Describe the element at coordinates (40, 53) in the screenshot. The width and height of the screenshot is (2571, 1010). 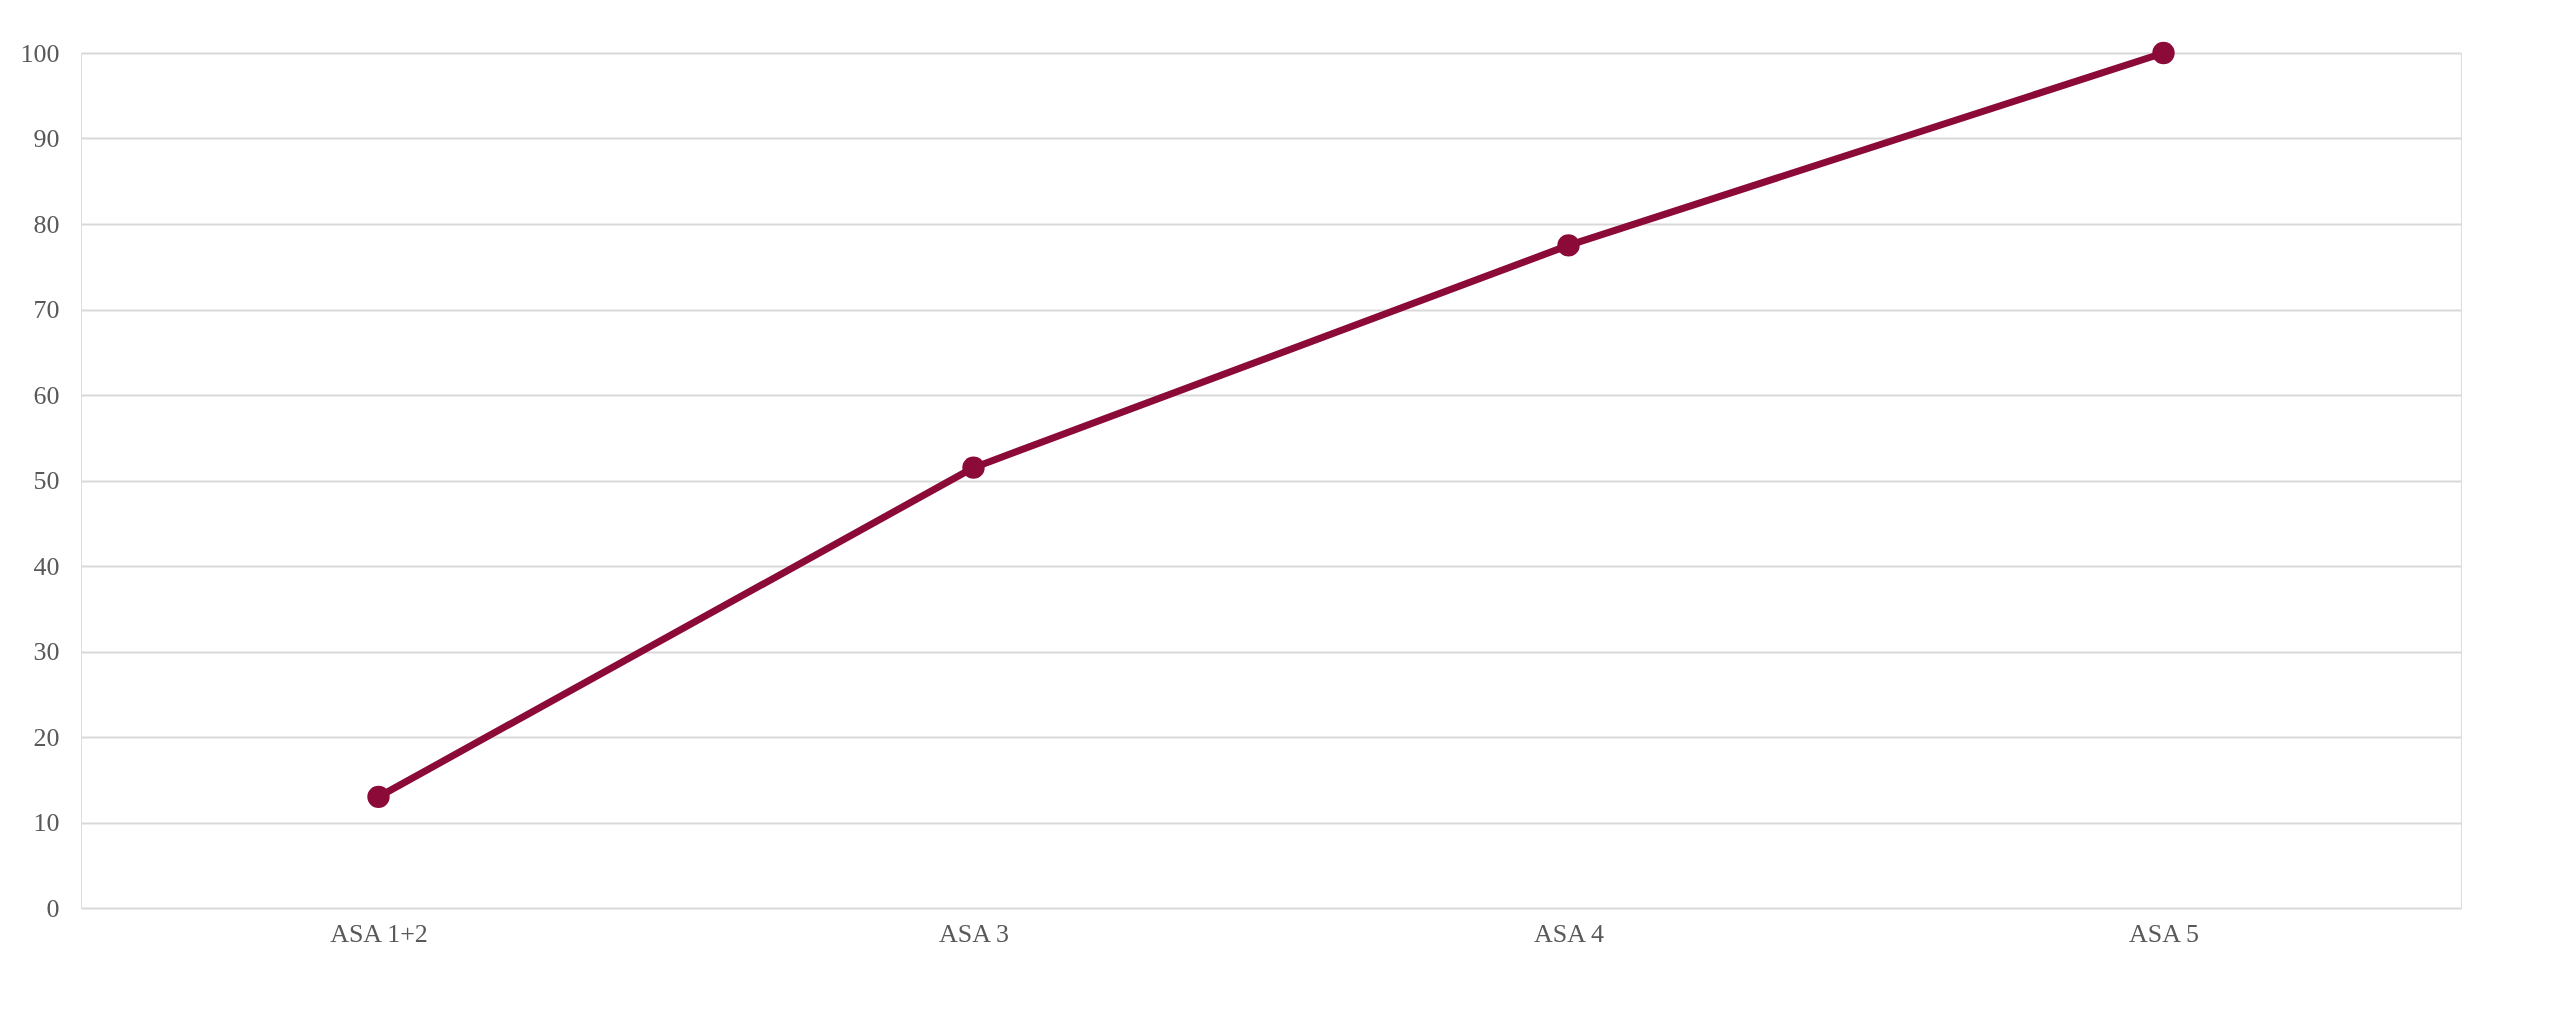
I see `y-tick-label: 100` at that location.